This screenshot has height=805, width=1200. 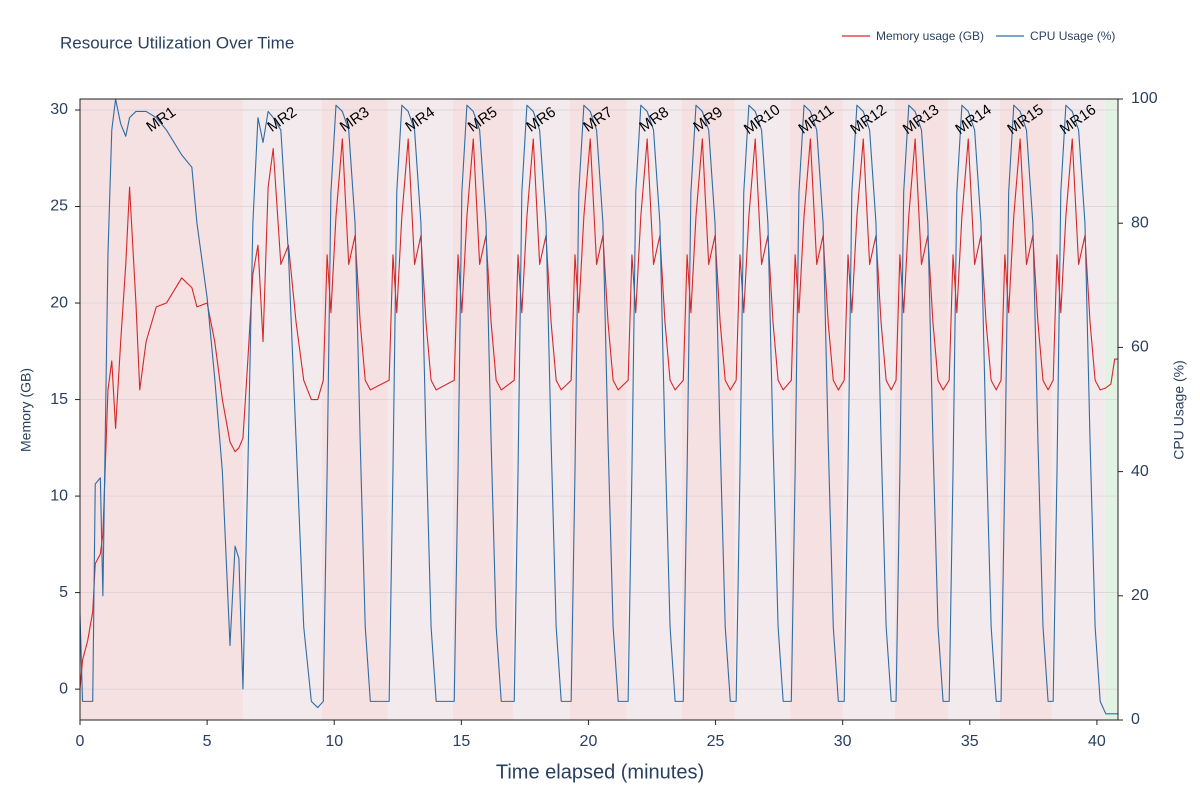 I want to click on legend: Memory usage (GB) CPU Usage (%), so click(x=978, y=36).